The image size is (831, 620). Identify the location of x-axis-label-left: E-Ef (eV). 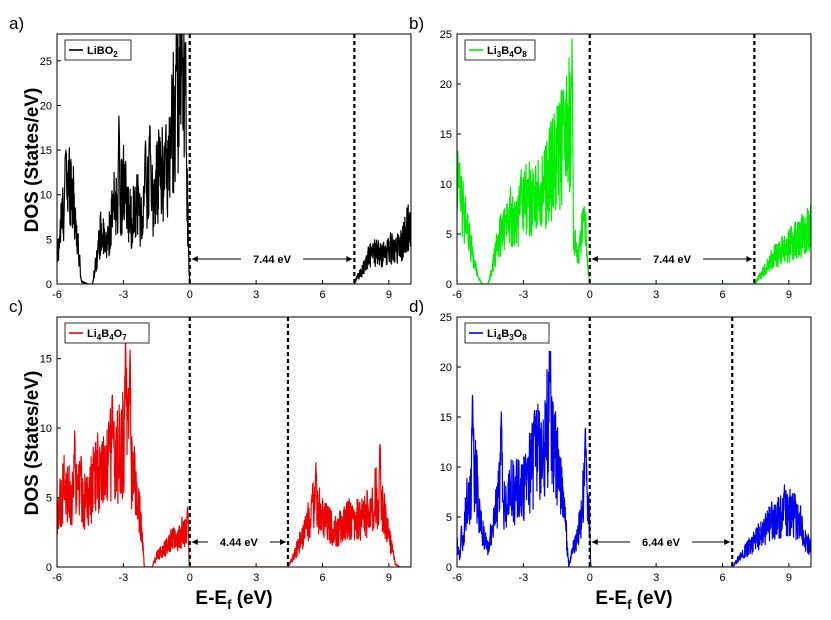
(233, 600).